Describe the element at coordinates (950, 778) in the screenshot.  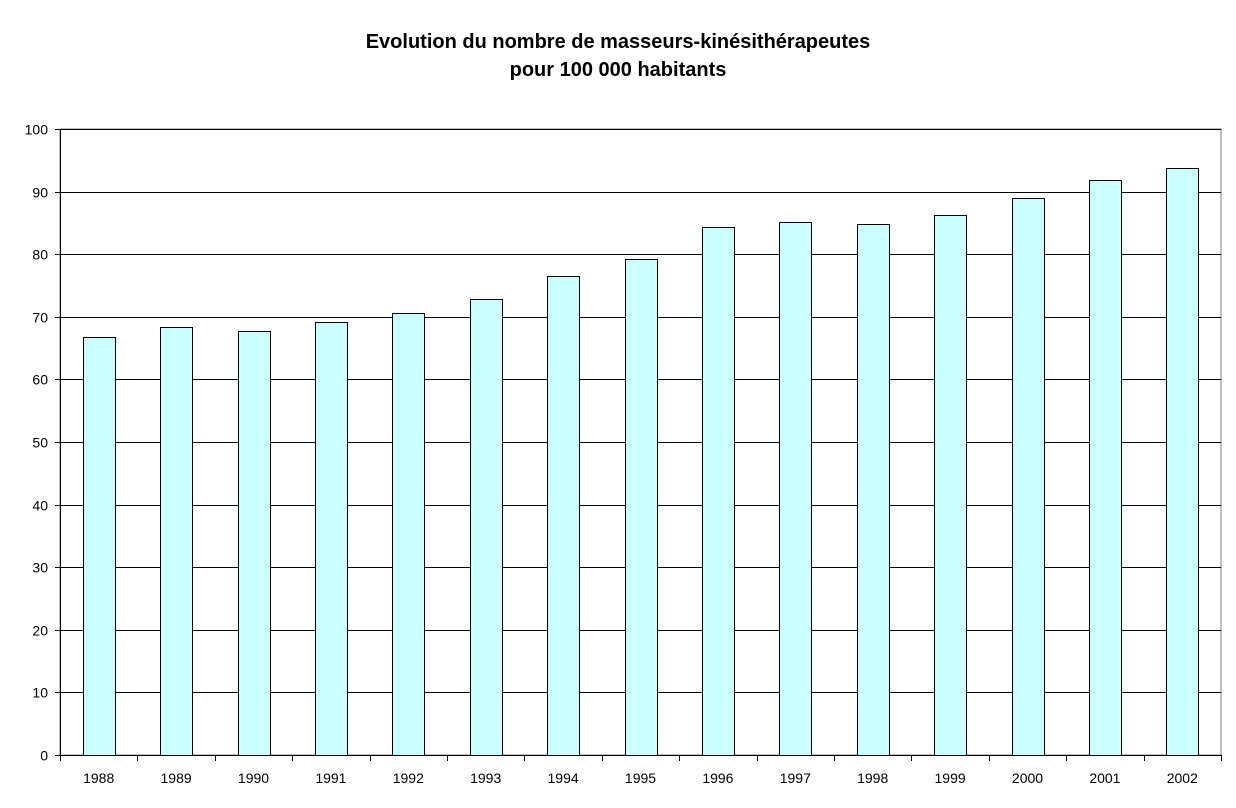
I see `x-tick-label: 1999` at that location.